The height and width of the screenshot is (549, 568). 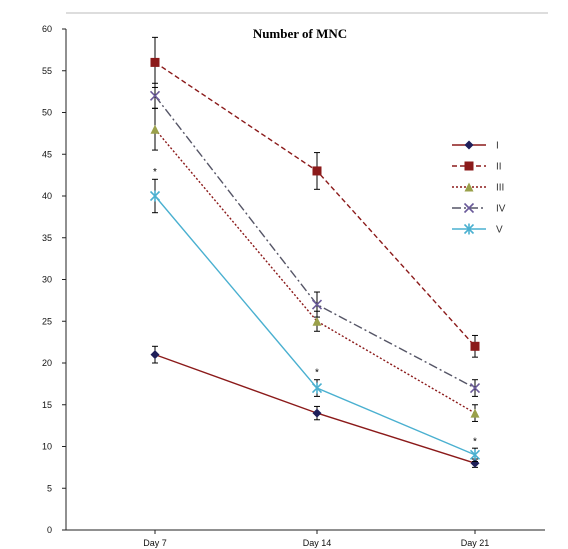 What do you see at coordinates (477, 229) in the screenshot?
I see `legend-item-v: V` at bounding box center [477, 229].